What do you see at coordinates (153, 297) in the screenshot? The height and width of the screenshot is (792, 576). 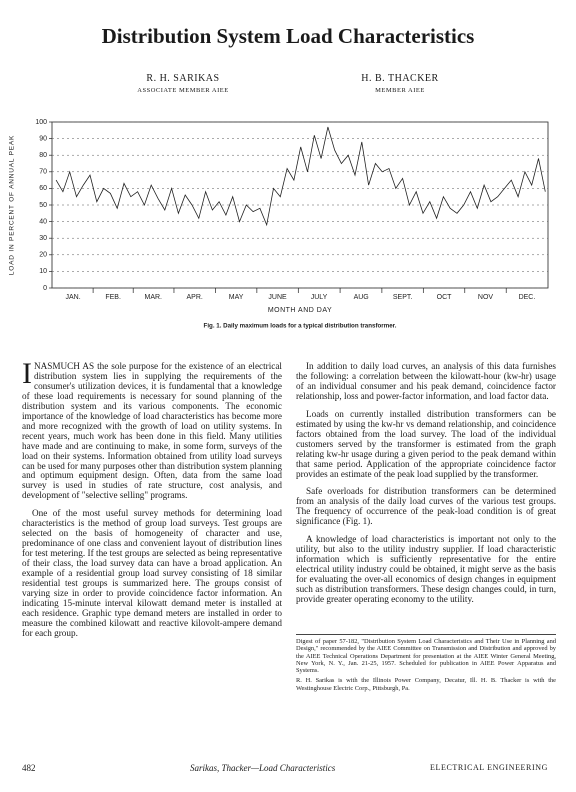 I see `x-tick-label: MAR.` at bounding box center [153, 297].